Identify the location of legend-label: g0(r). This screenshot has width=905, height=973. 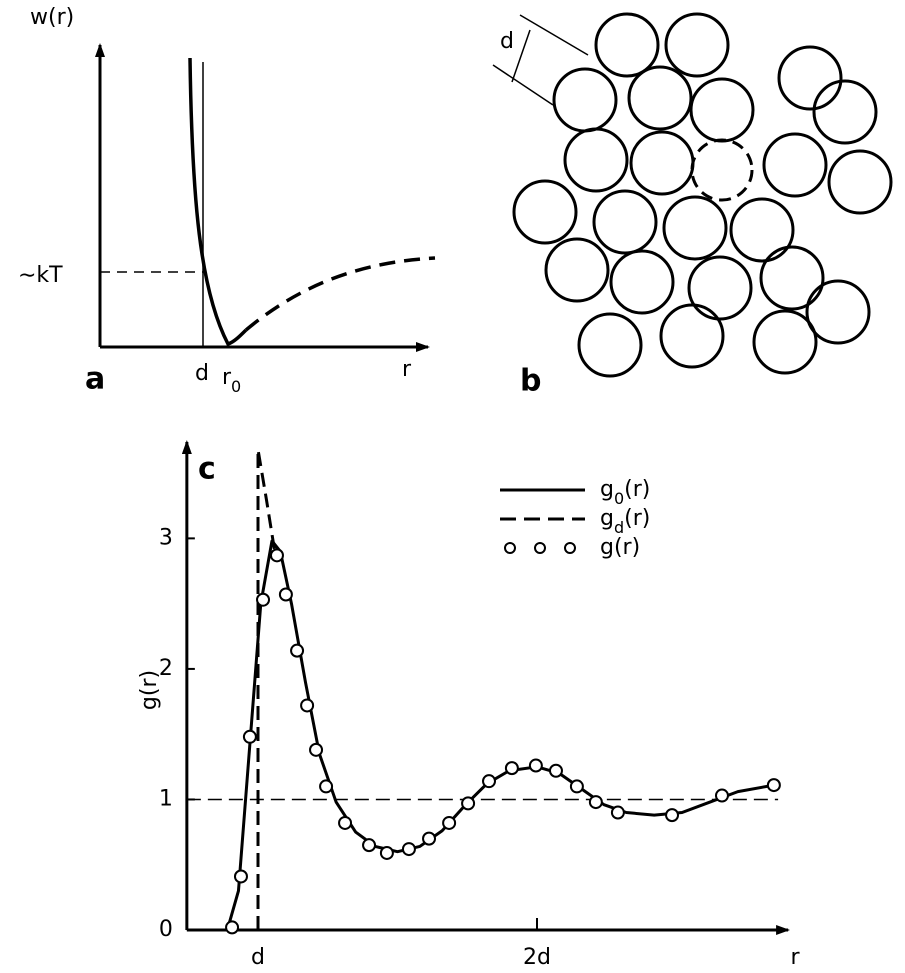
(625, 492).